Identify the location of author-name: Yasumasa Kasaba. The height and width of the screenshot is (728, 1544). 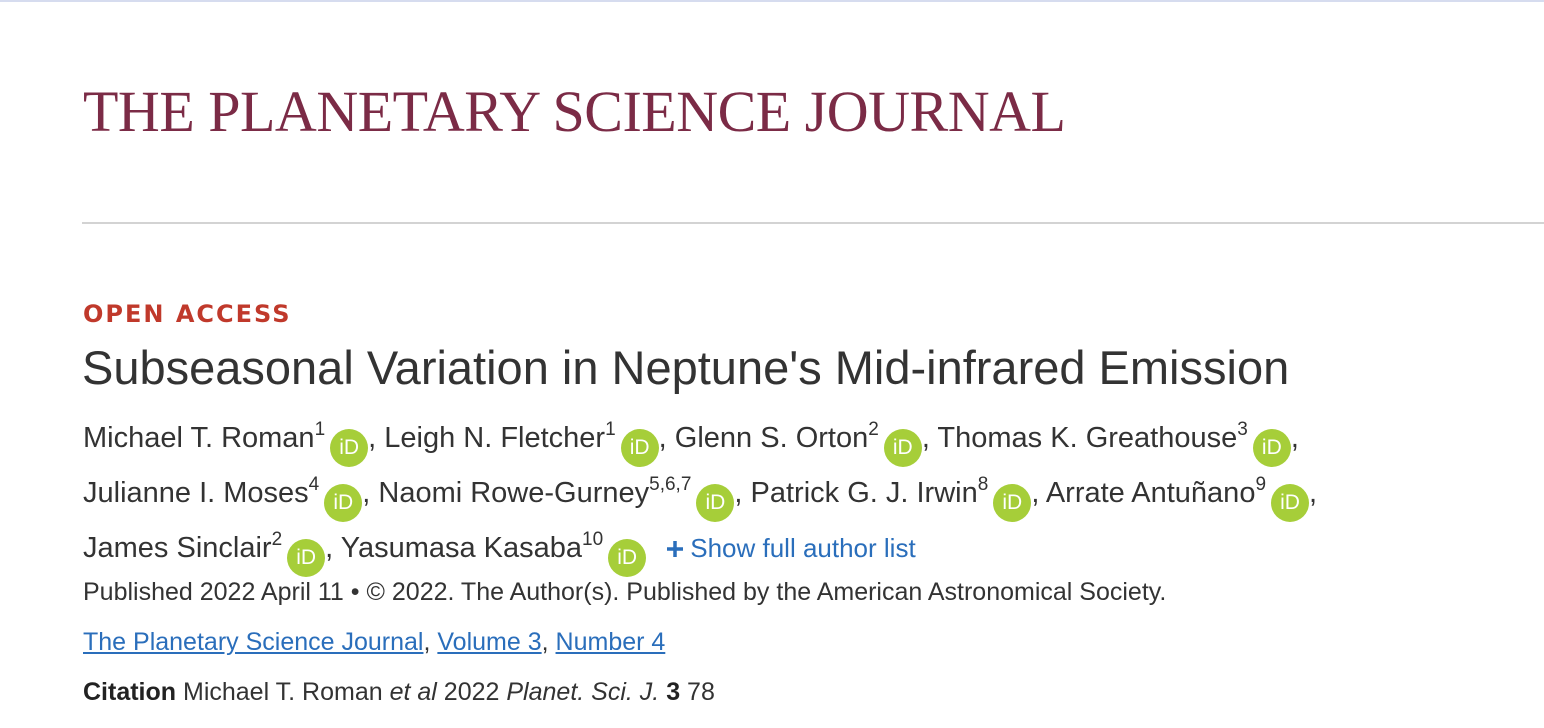
(461, 548).